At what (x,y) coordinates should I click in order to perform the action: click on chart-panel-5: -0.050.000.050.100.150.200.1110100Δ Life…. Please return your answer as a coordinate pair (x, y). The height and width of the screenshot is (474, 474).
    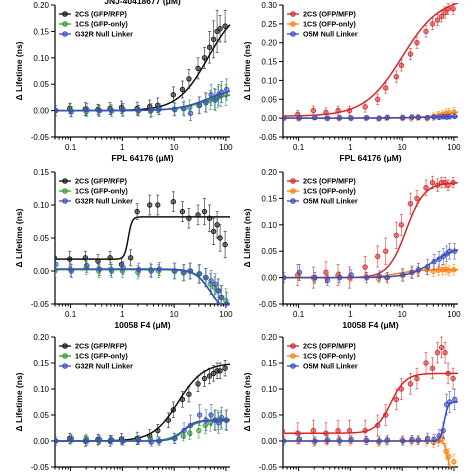
    Looking at the image, I should click on (123, 403).